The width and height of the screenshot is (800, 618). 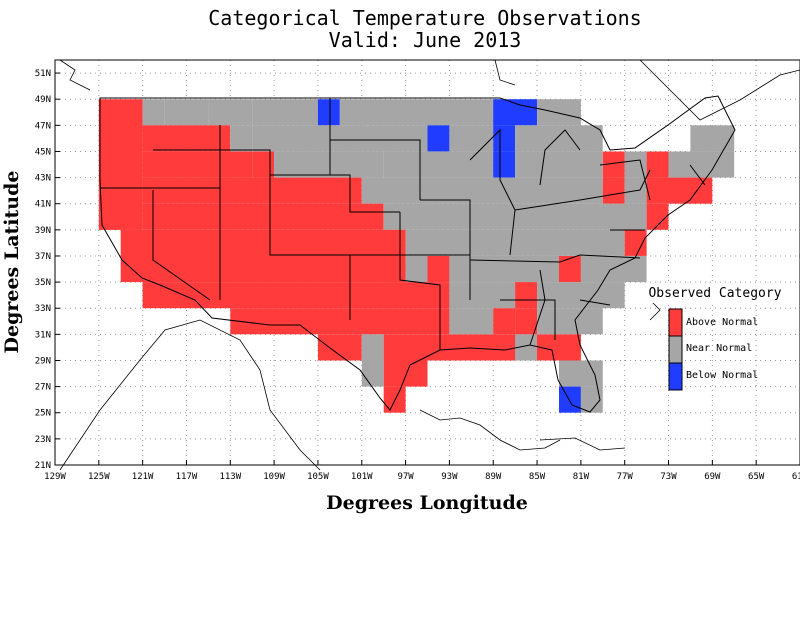 What do you see at coordinates (722, 322) in the screenshot?
I see `legend-label-above: Above Normal` at bounding box center [722, 322].